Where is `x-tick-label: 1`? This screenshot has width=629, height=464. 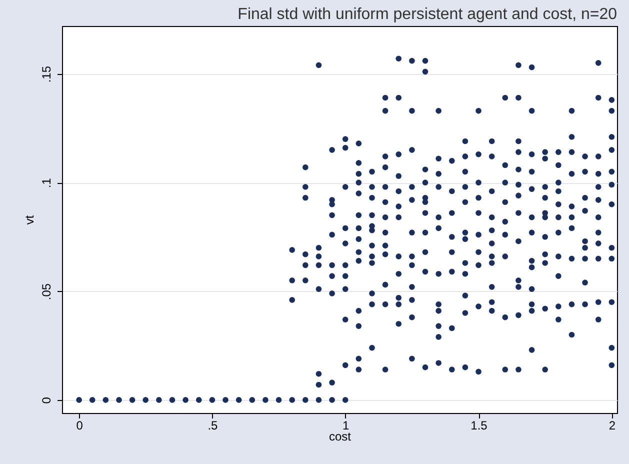 x-tick-label: 1 is located at coordinates (346, 425).